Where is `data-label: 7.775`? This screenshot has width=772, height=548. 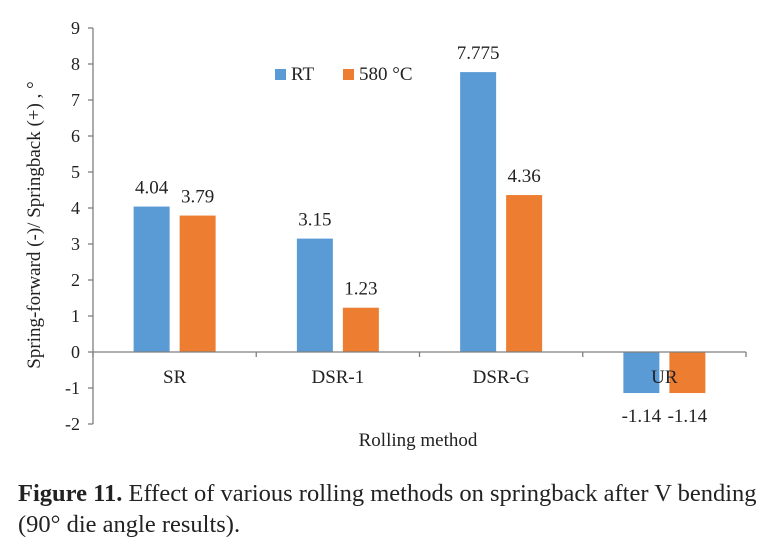
data-label: 7.775 is located at coordinates (478, 53).